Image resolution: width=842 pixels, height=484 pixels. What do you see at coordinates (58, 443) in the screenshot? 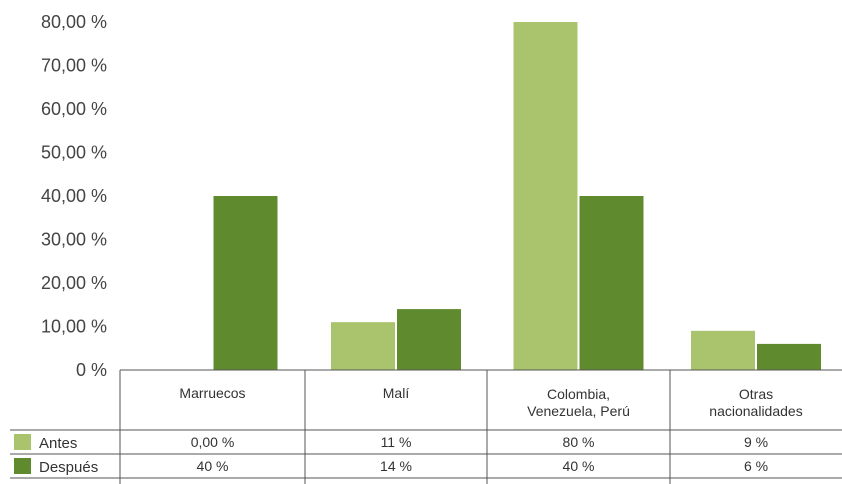
I see `legend-label: Antes` at bounding box center [58, 443].